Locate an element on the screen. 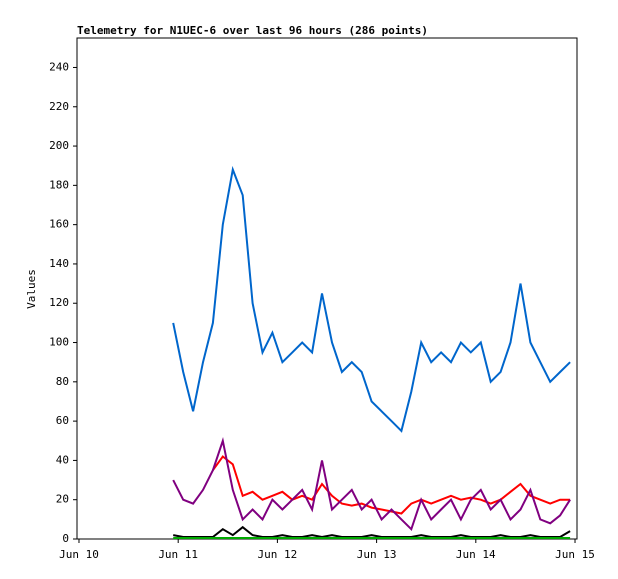 Image resolution: width=618 pixels, height=579 pixels. y-tick-label: 40 is located at coordinates (62, 459).